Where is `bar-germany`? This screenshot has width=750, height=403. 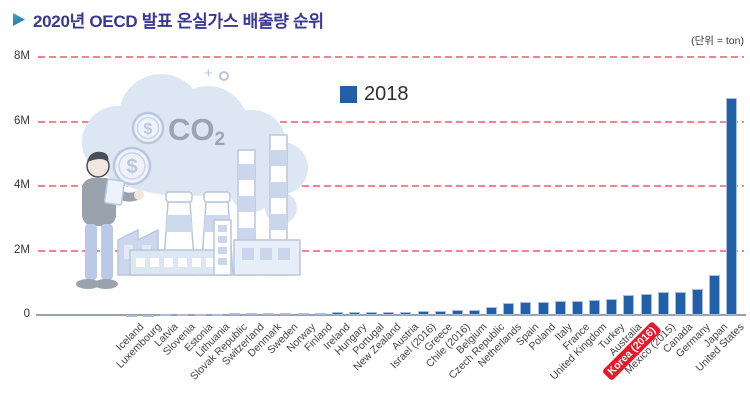 bar-germany is located at coordinates (697, 301).